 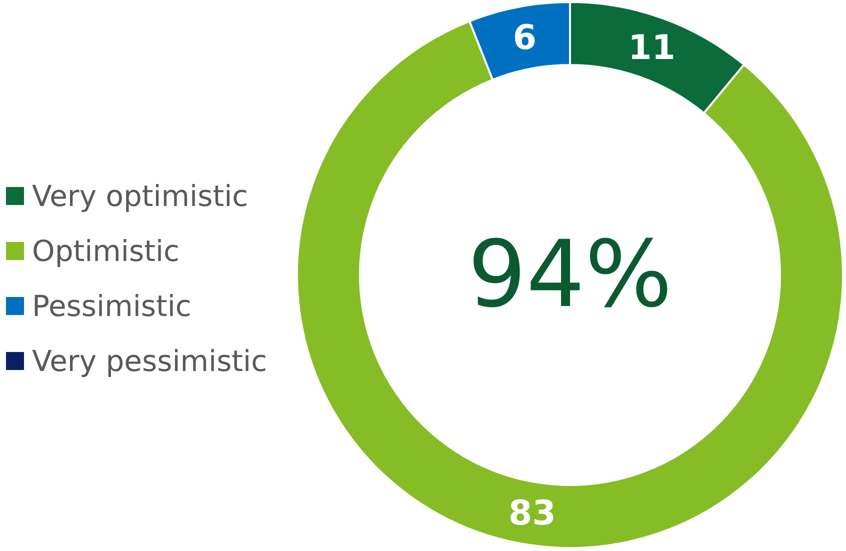 I want to click on legend-label: Very optimistic, so click(x=140, y=195).